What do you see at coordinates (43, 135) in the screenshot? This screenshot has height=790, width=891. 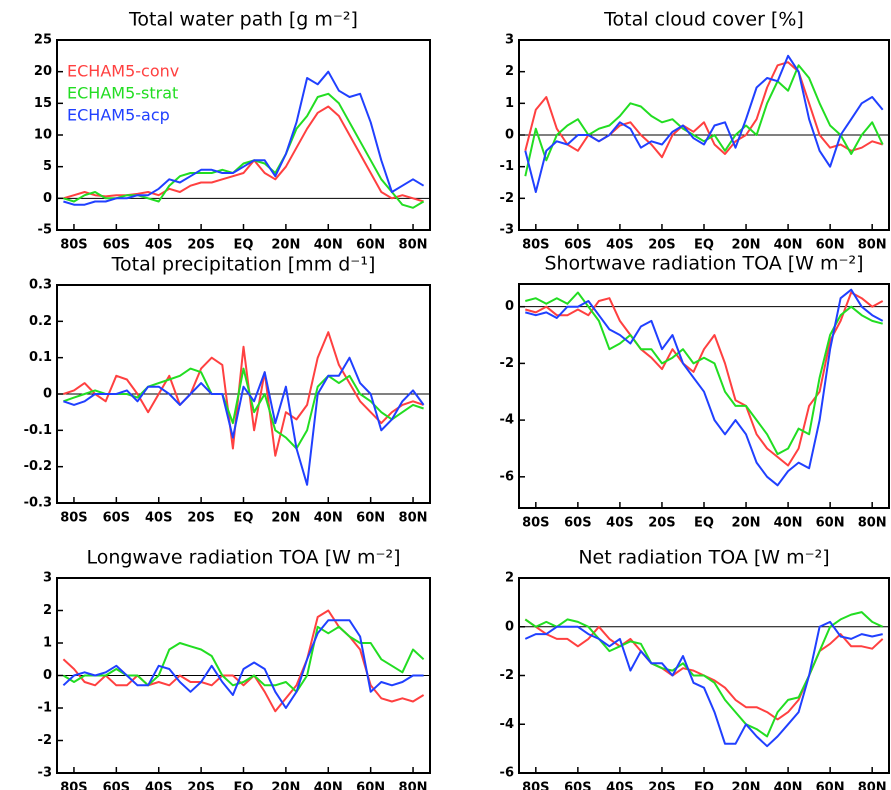 I see `y-tick-label: 10` at bounding box center [43, 135].